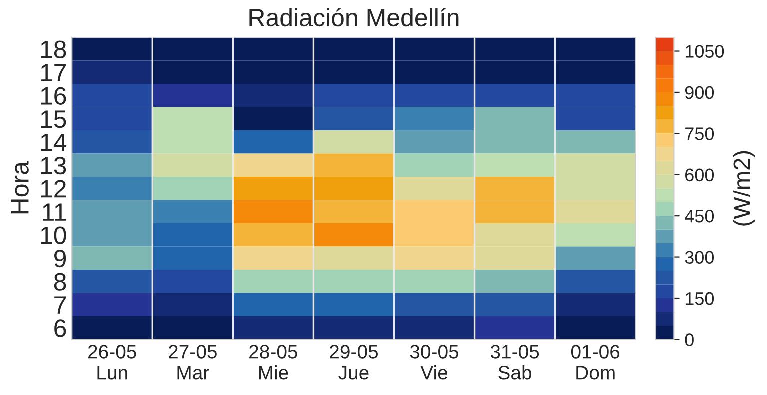 The image size is (767, 395). What do you see at coordinates (705, 51) in the screenshot?
I see `color-bar-label: 1050` at bounding box center [705, 51].